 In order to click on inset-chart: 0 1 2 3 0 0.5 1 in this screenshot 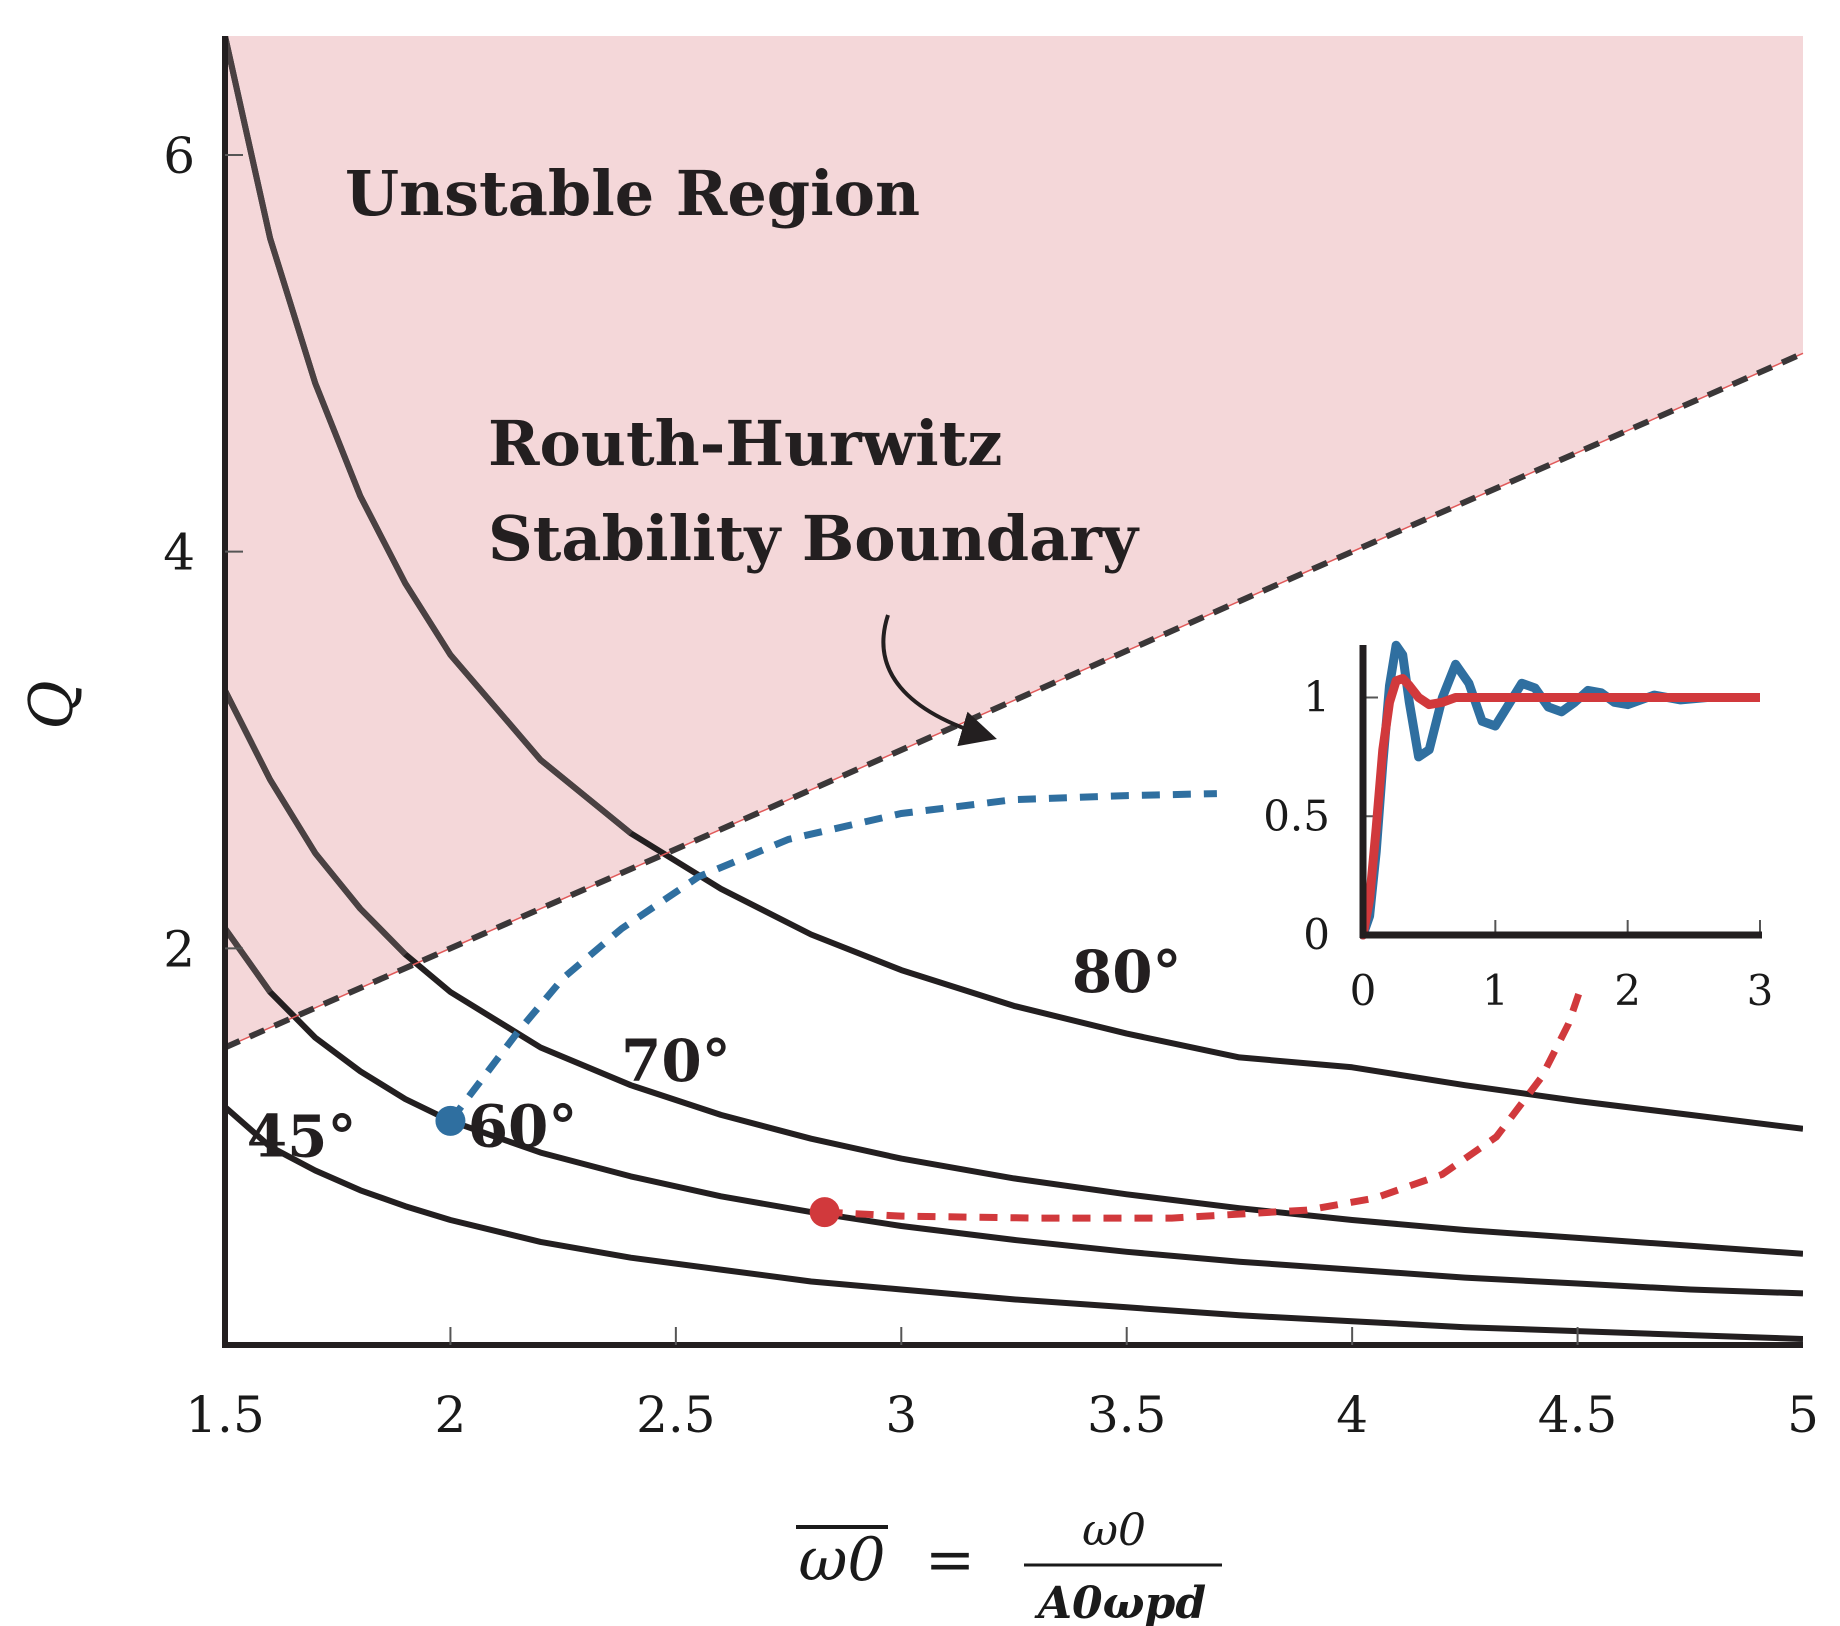, I will do `click(1518, 828)`.